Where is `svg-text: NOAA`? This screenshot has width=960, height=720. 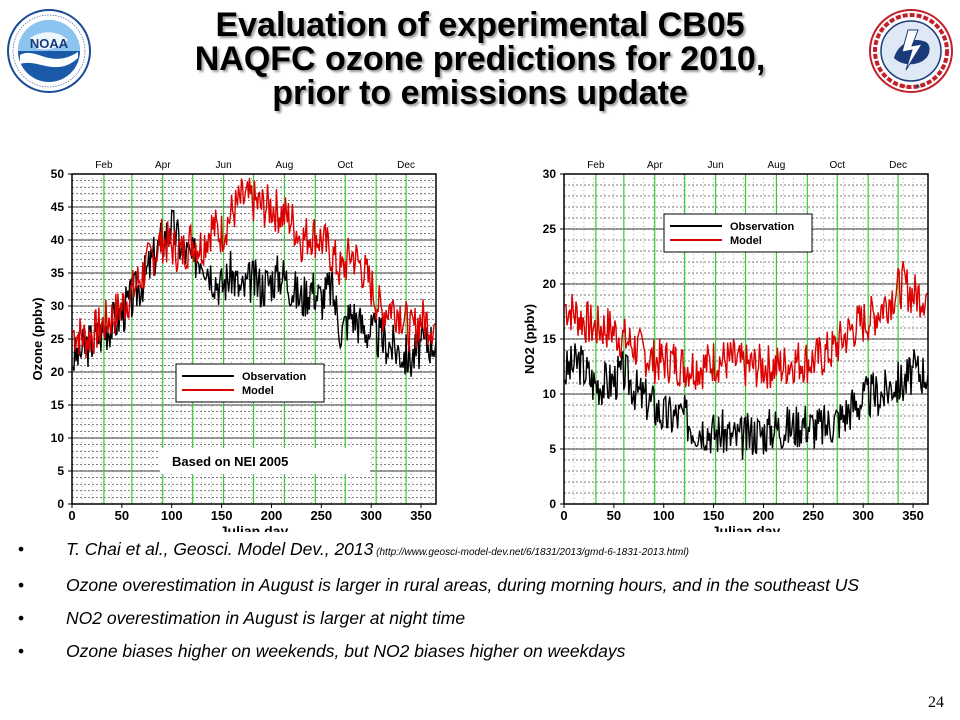
svg-text: NOAA is located at coordinates (49, 43).